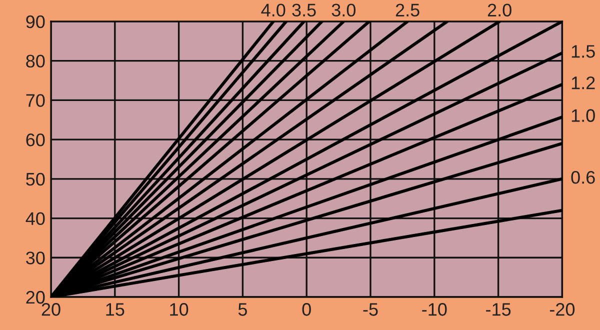 Image resolution: width=600 pixels, height=330 pixels. Describe the element at coordinates (408, 10) in the screenshot. I see `annotation: 2.5` at that location.